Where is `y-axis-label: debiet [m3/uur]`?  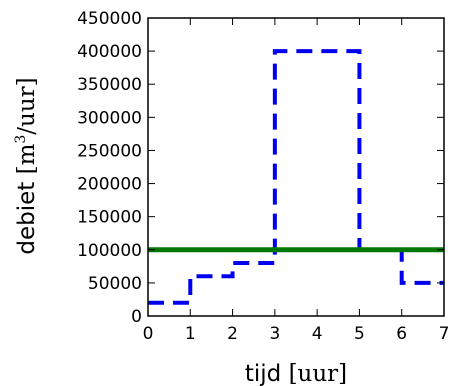 y-axis-label: debiet [m3/uur] is located at coordinates (26, 165).